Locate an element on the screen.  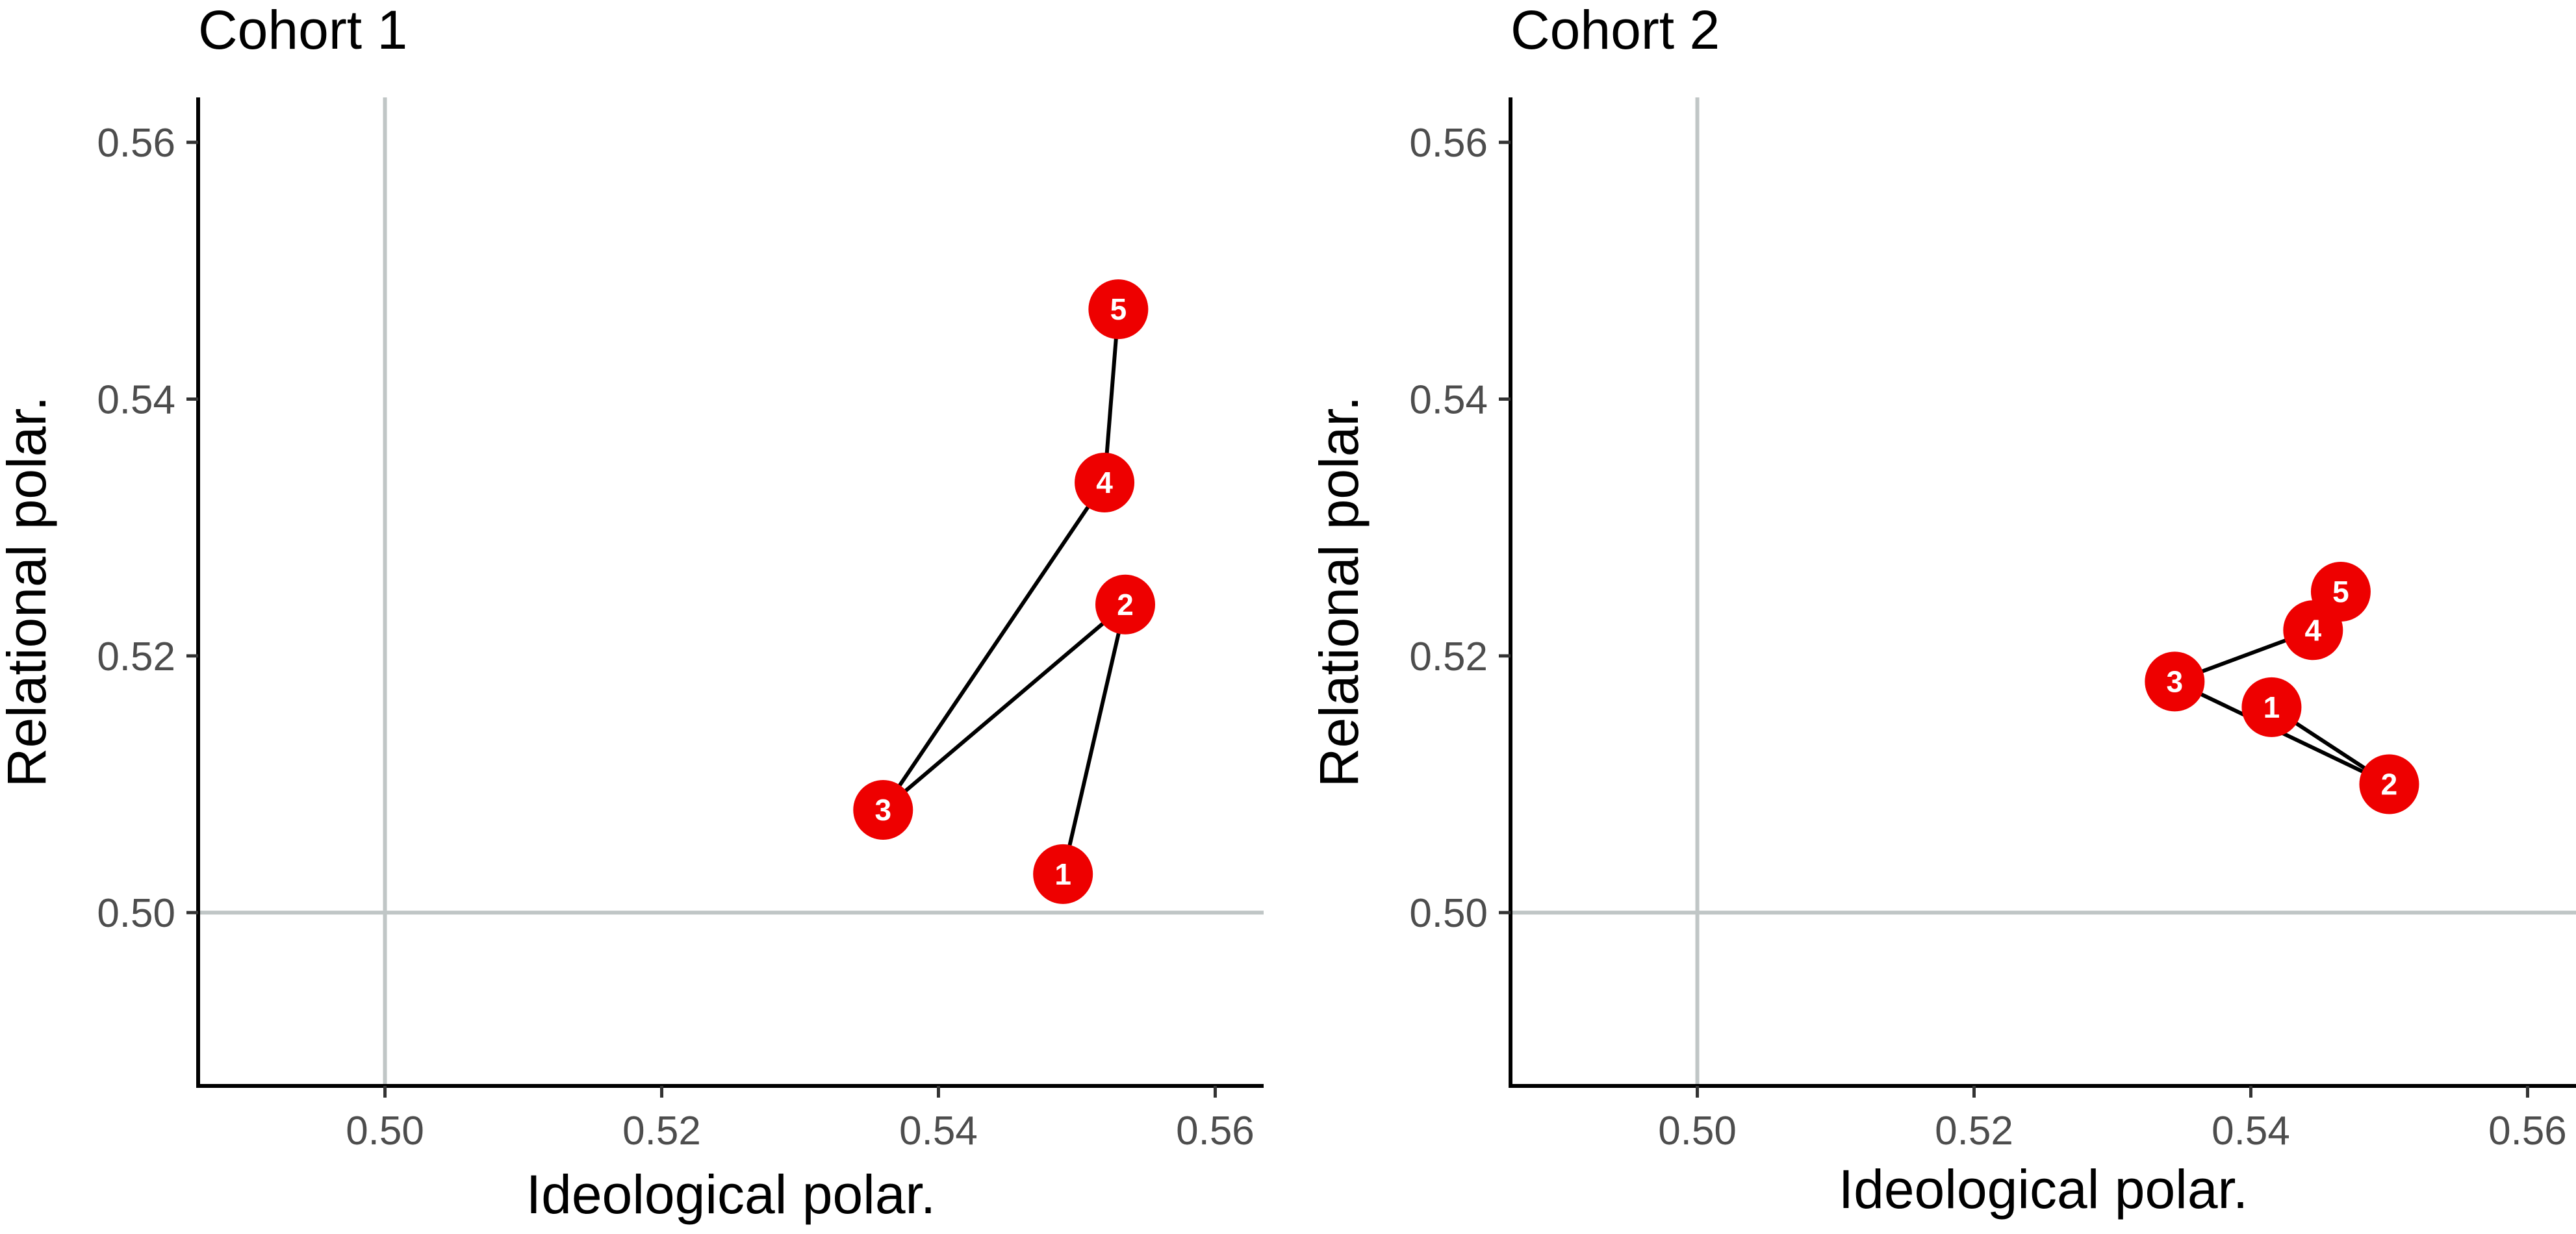
series-line is located at coordinates (1004, 591).